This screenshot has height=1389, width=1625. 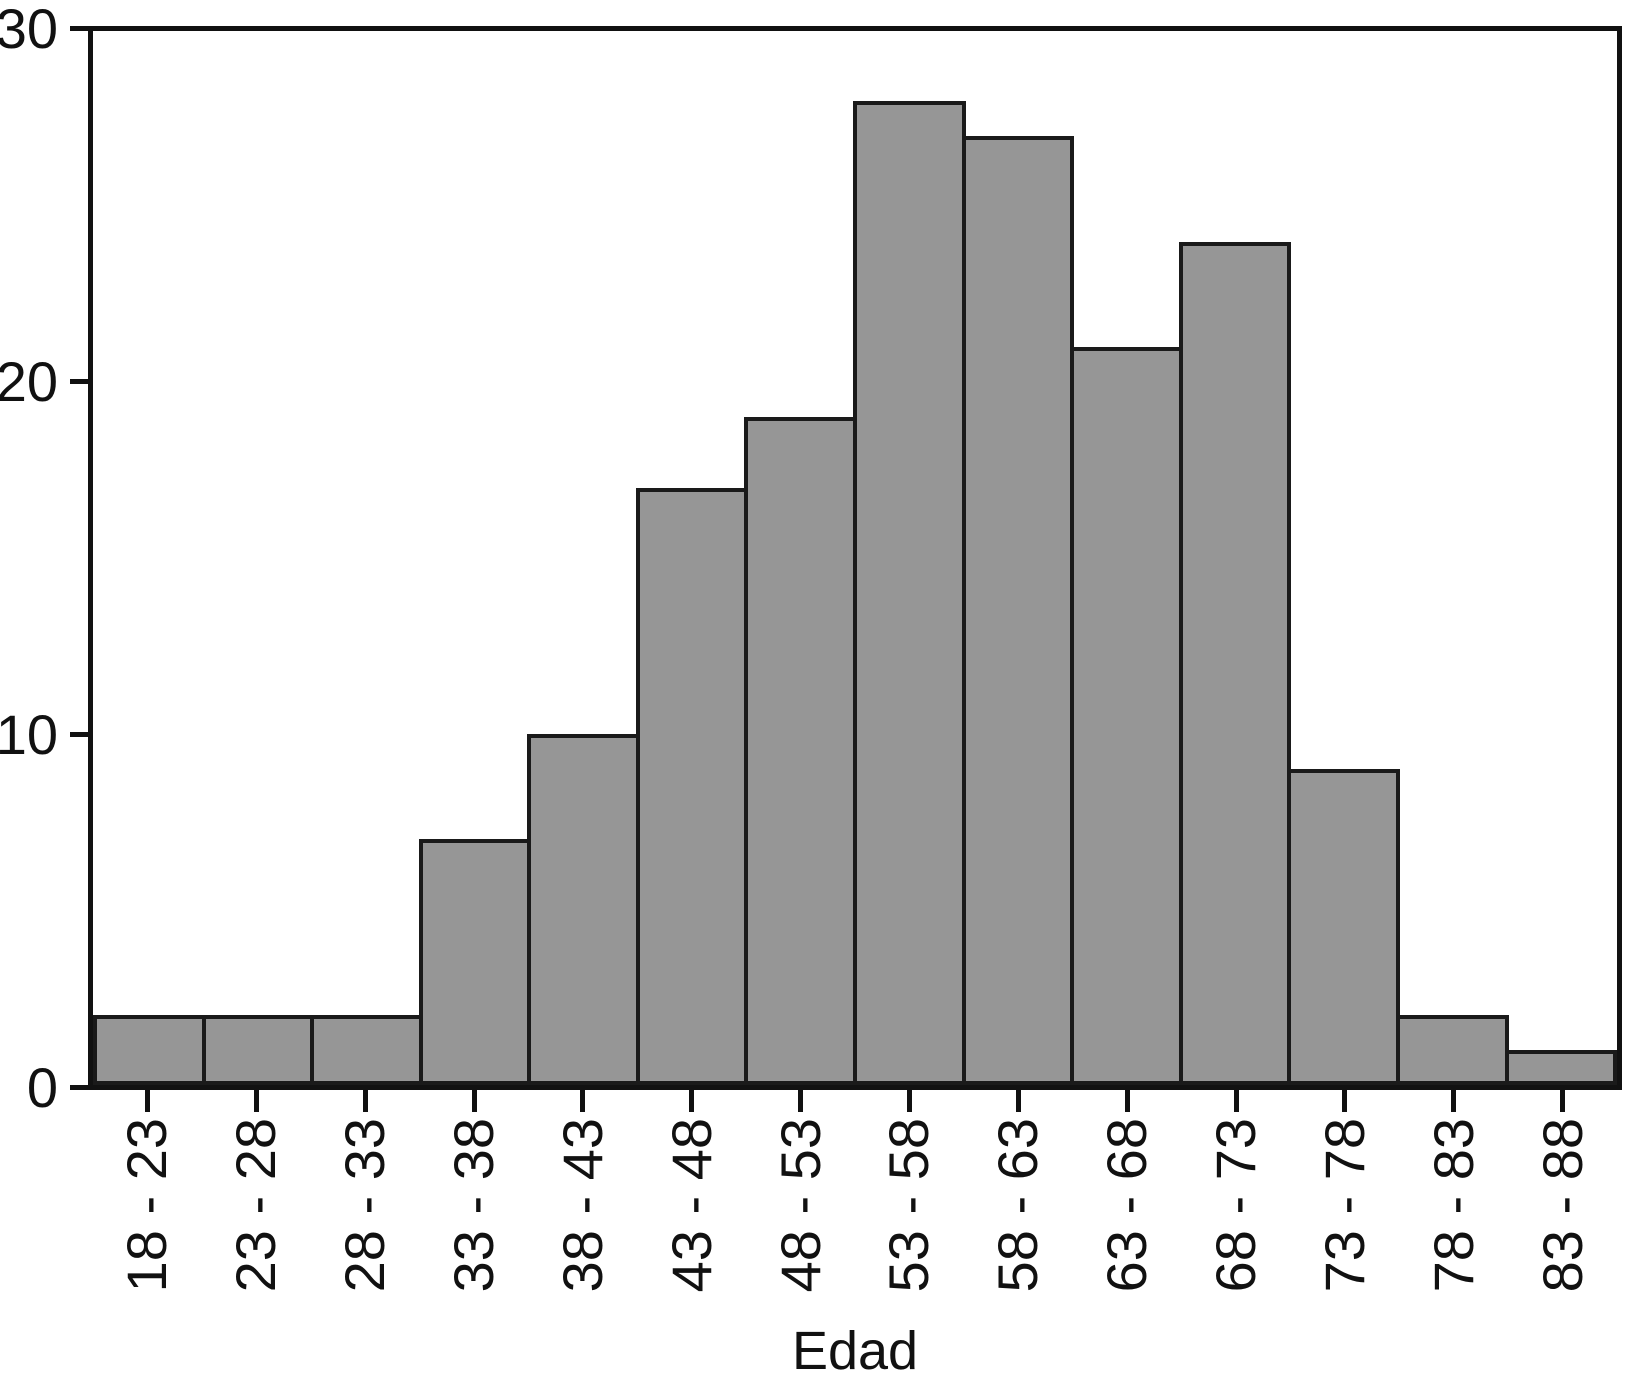 What do you see at coordinates (146, 1205) in the screenshot?
I see `x-tick-label: 18 - 23` at bounding box center [146, 1205].